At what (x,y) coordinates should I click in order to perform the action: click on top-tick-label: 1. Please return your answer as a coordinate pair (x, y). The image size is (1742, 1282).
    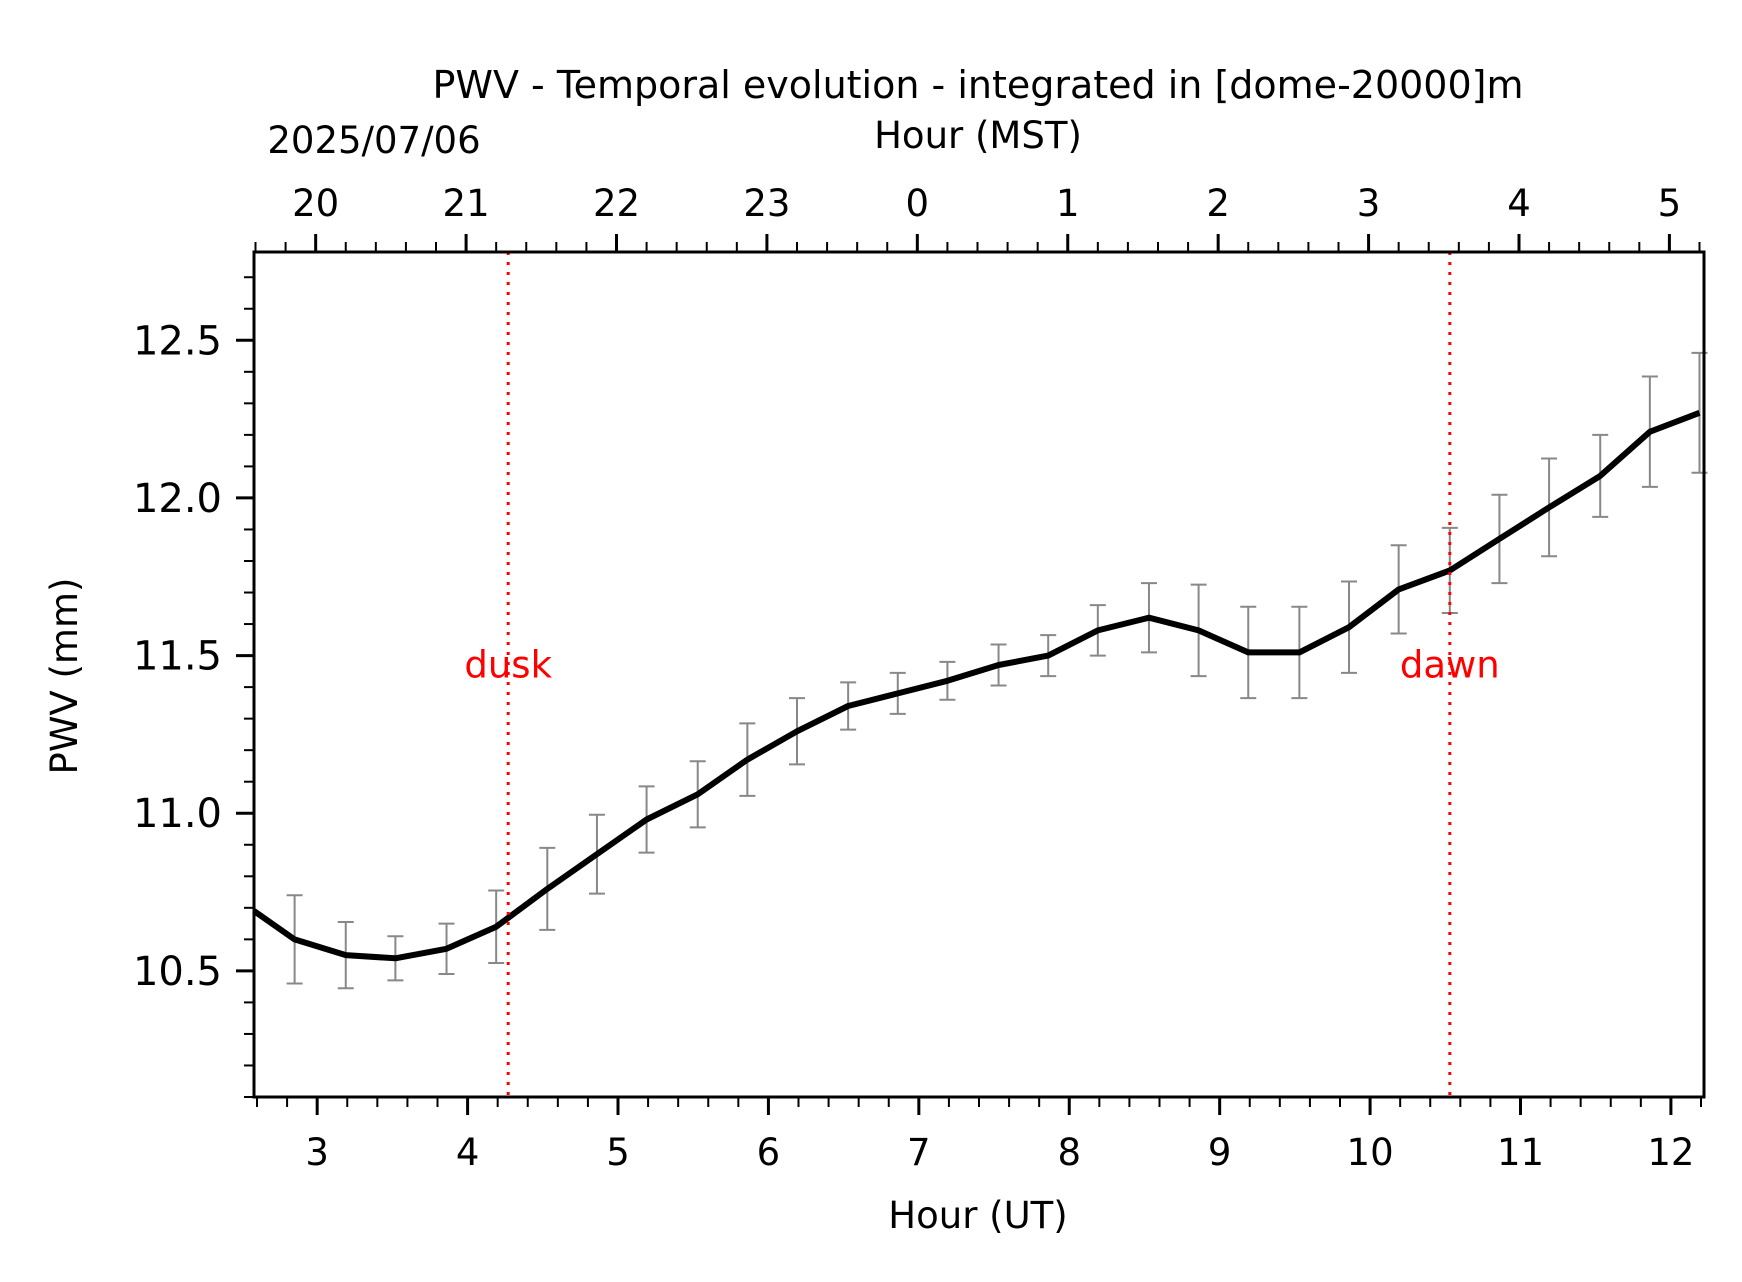
    Looking at the image, I should click on (1068, 203).